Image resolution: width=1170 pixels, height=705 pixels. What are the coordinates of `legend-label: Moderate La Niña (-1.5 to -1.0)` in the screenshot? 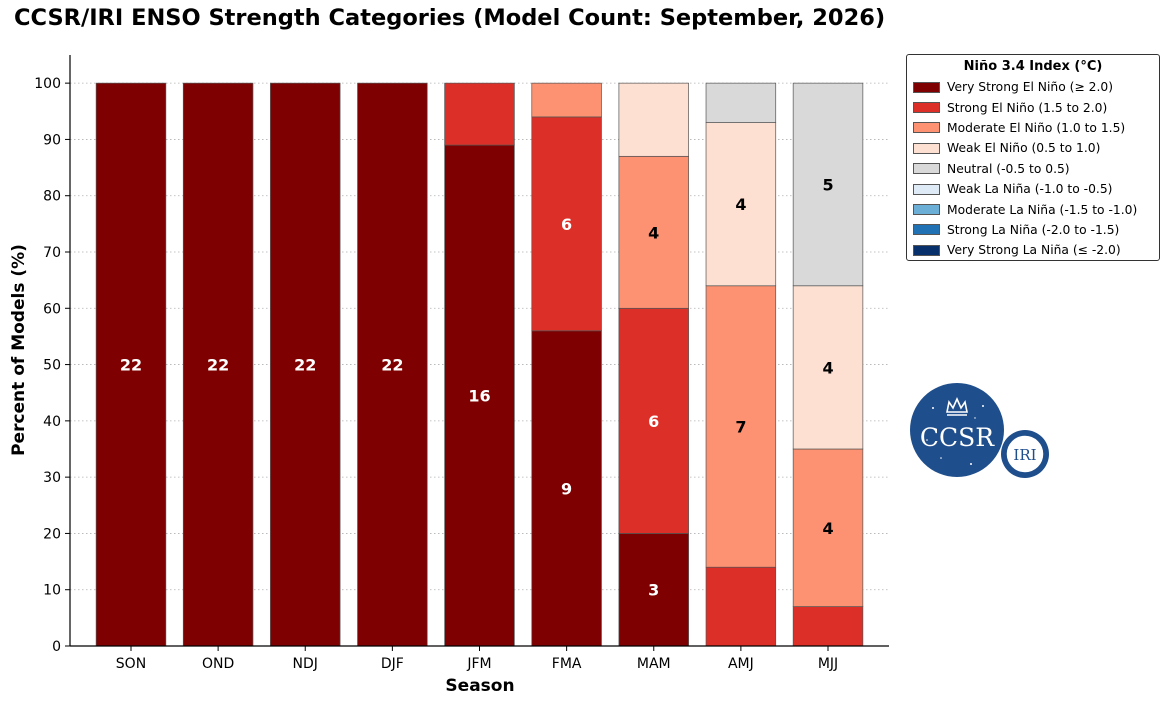 It's located at (1042, 209).